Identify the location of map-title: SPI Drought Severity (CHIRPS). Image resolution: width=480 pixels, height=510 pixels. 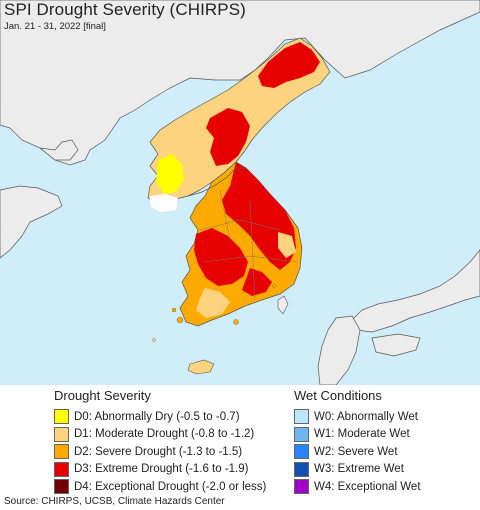
(125, 9).